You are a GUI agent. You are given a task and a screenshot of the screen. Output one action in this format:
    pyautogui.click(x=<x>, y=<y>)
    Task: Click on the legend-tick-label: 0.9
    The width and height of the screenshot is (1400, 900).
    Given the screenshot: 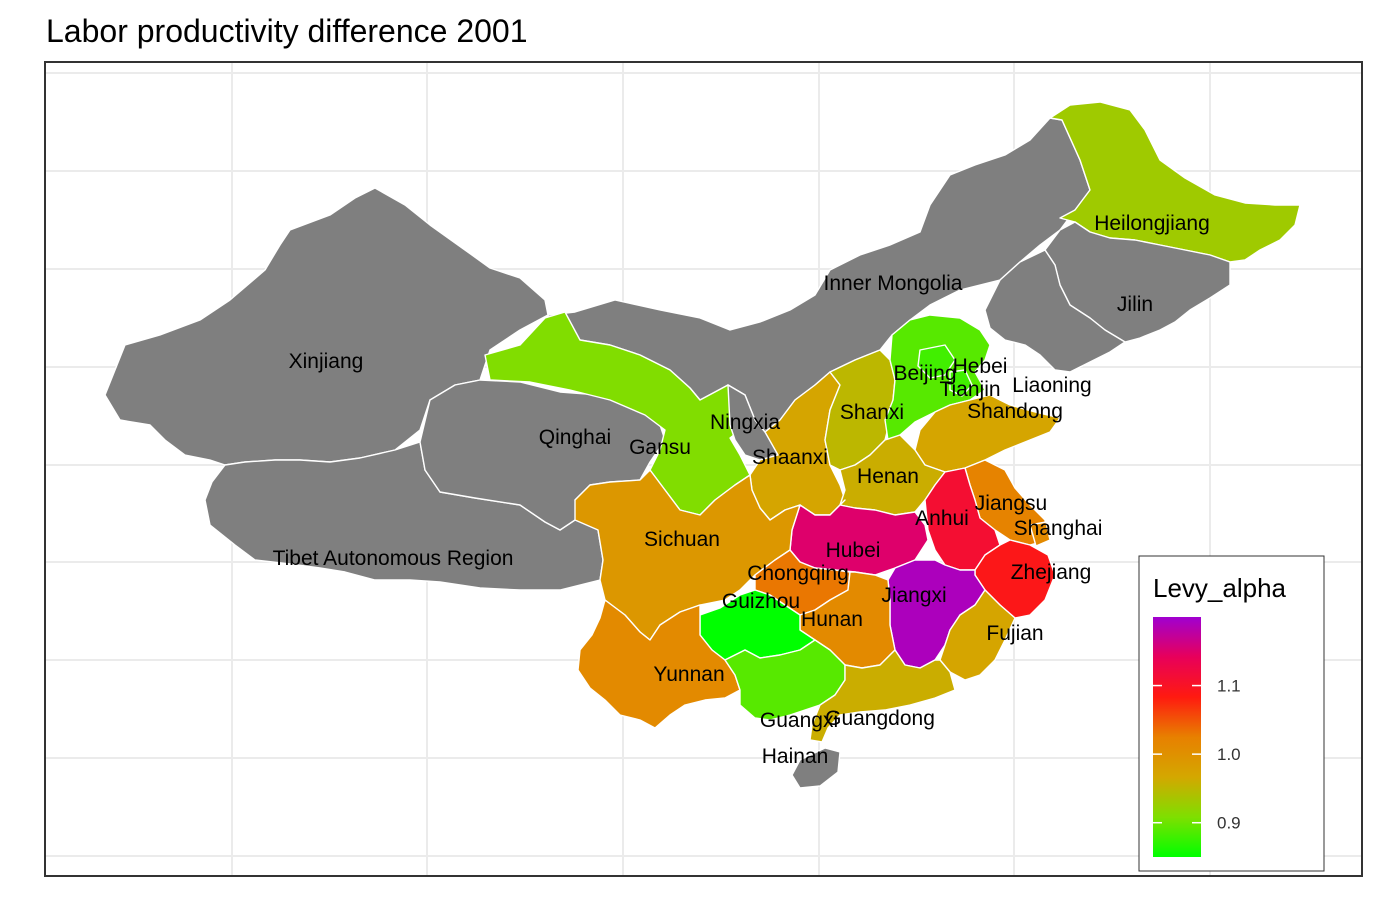 What is the action you would take?
    pyautogui.click(x=1229, y=823)
    